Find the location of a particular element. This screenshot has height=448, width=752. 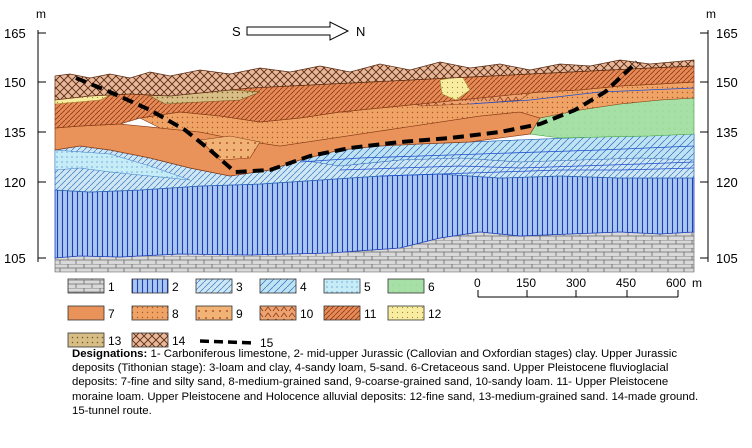

left-tick-120: 120 is located at coordinates (15, 182).